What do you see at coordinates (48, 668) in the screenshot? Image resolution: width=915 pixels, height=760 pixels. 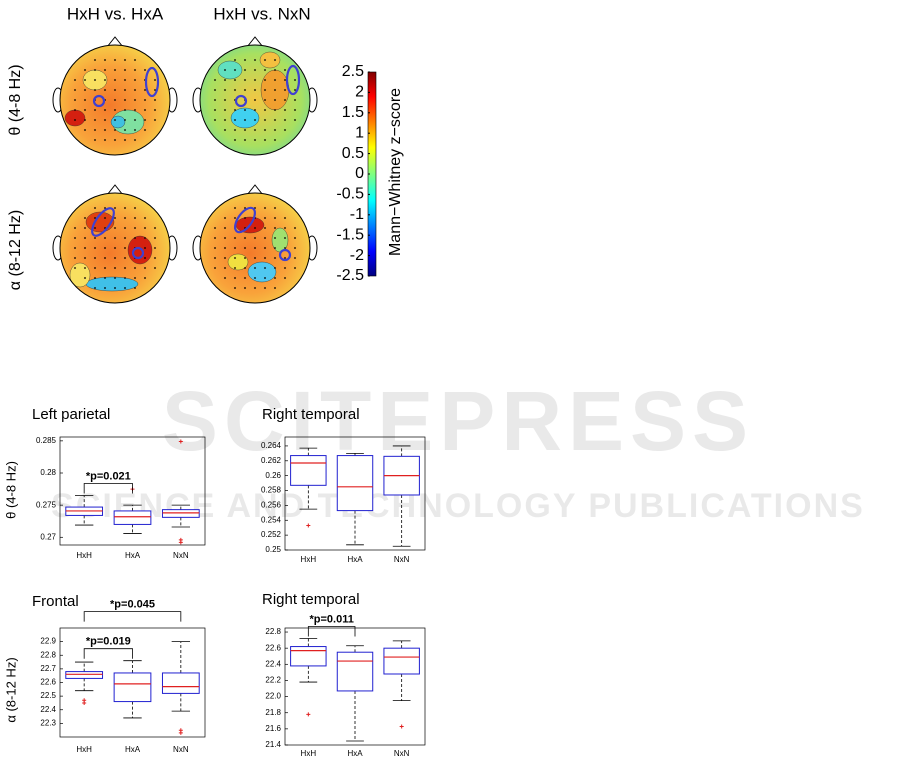 I see `y-tick-label: 22.7` at bounding box center [48, 668].